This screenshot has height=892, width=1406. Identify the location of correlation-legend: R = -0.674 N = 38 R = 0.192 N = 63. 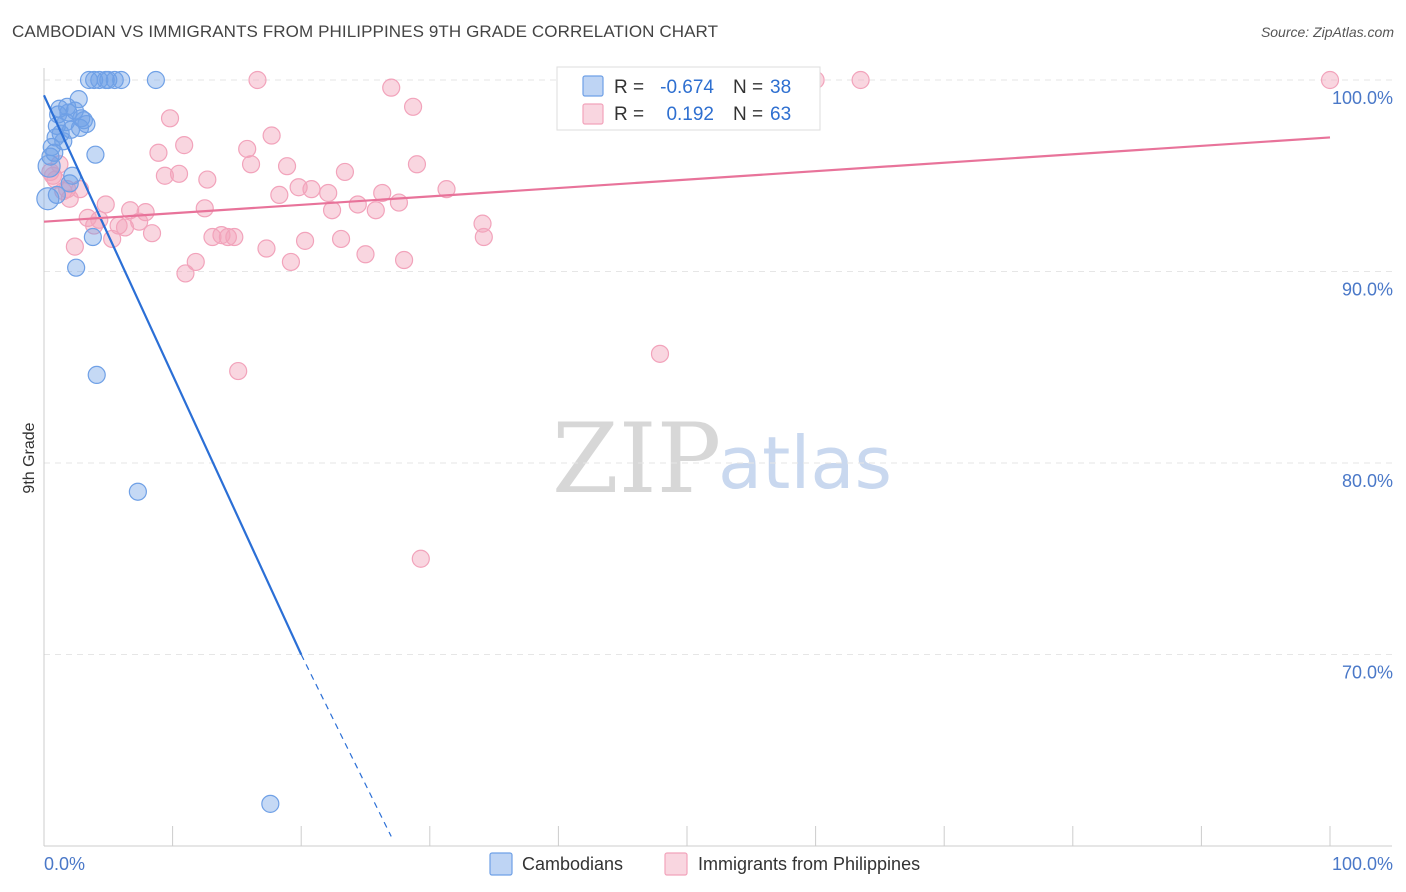
(688, 98).